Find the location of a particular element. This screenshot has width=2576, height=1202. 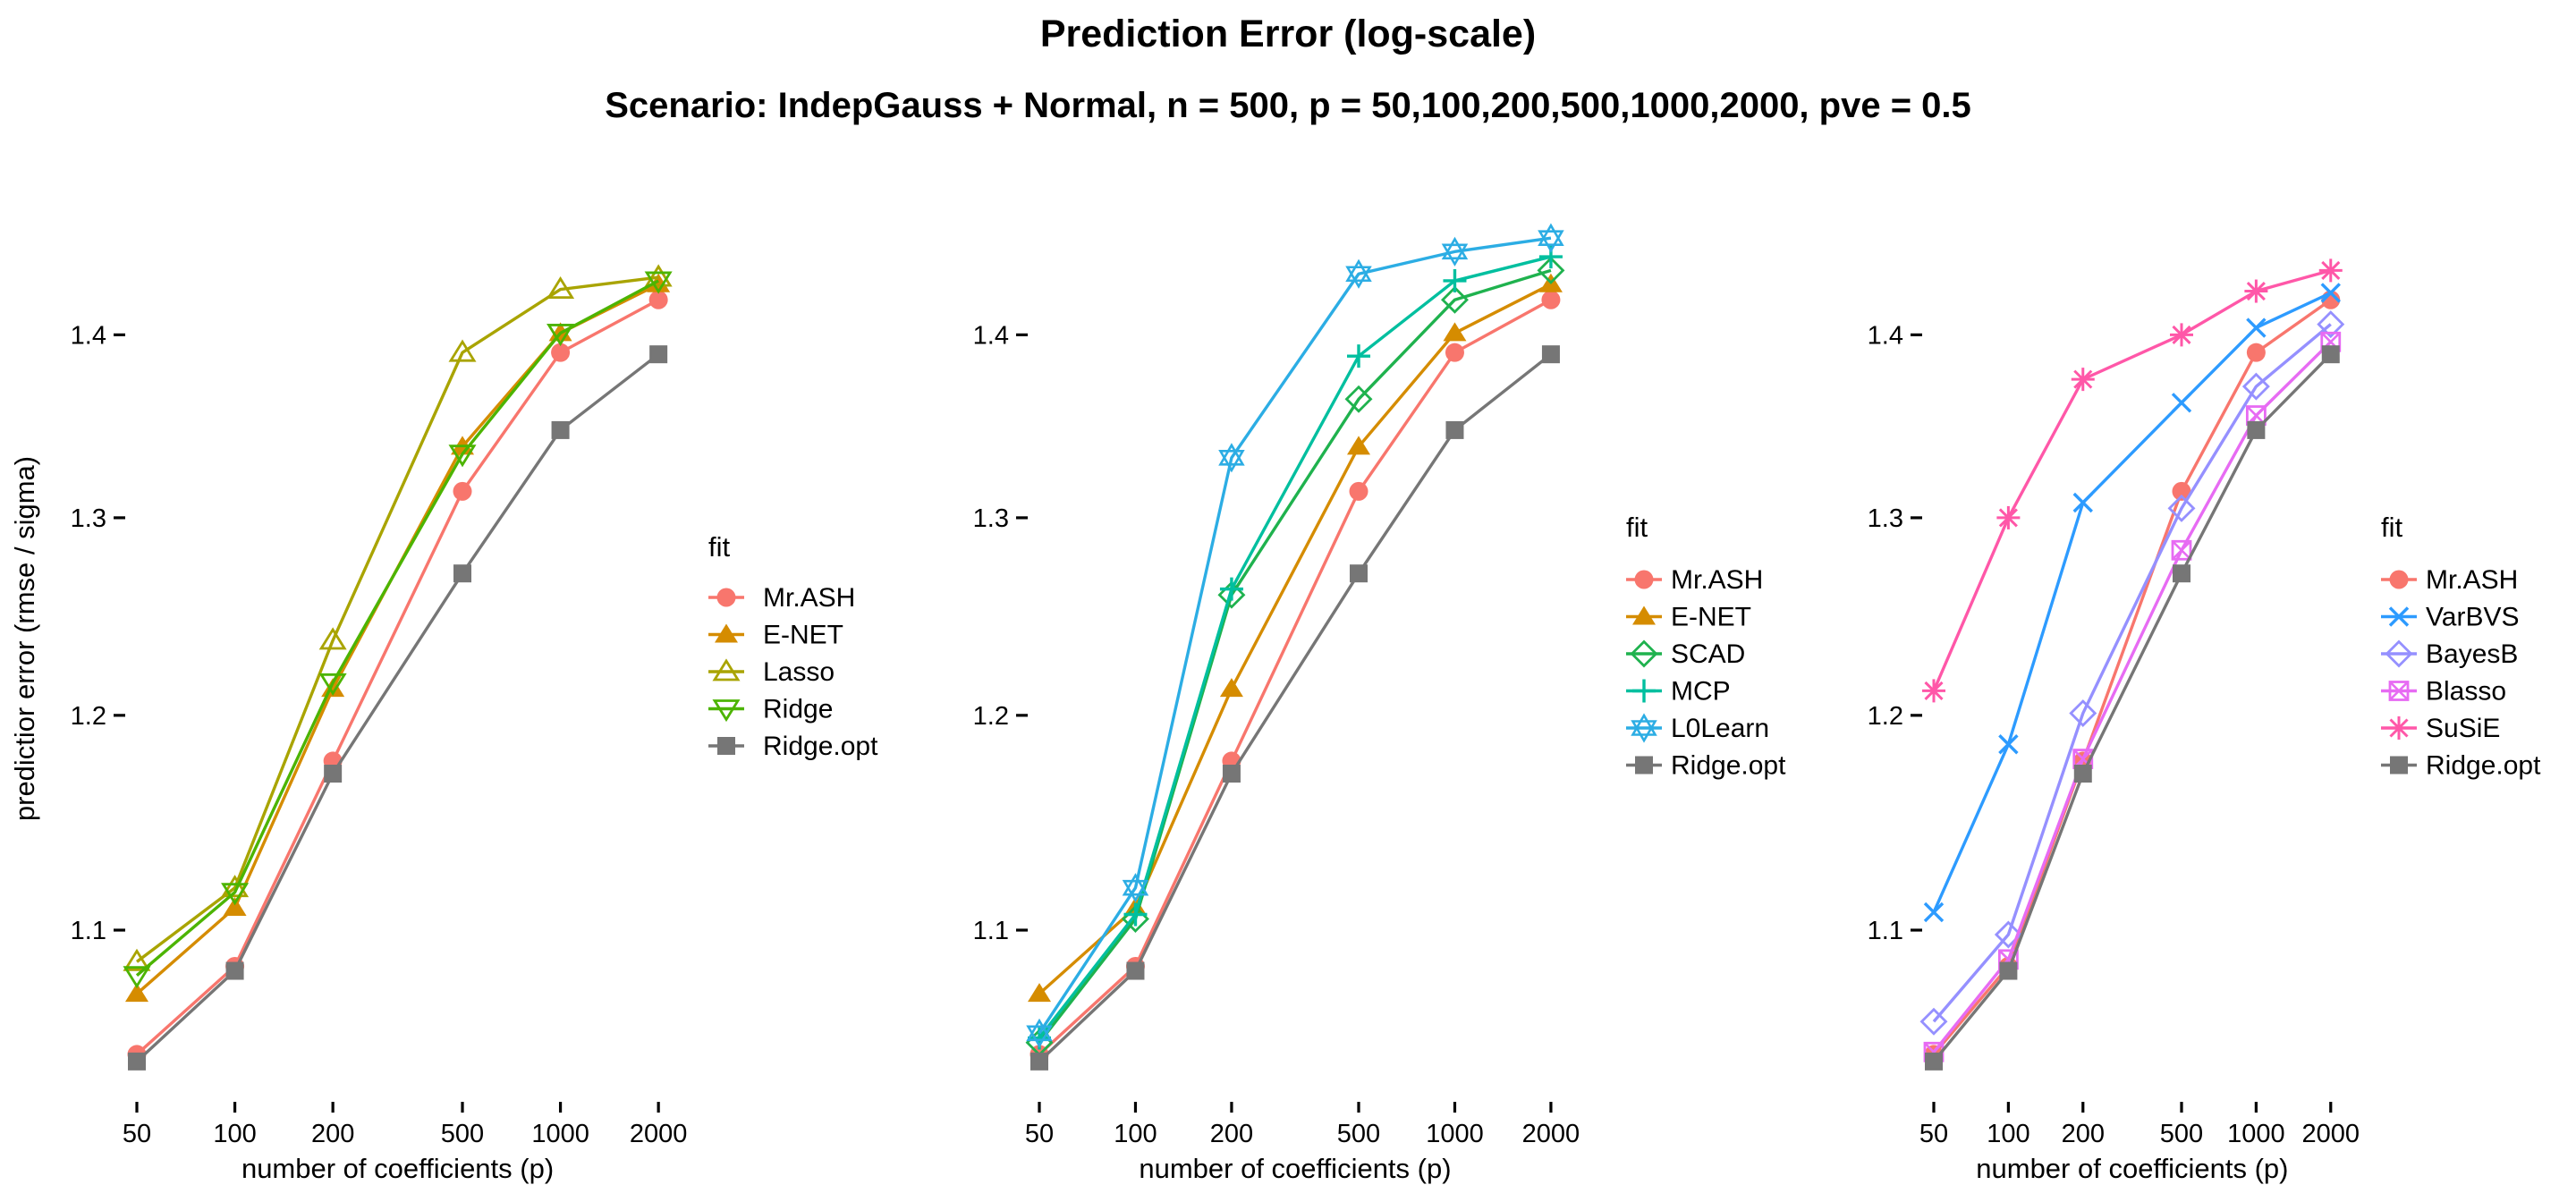

legend-item-label: Blasso is located at coordinates (2466, 692).